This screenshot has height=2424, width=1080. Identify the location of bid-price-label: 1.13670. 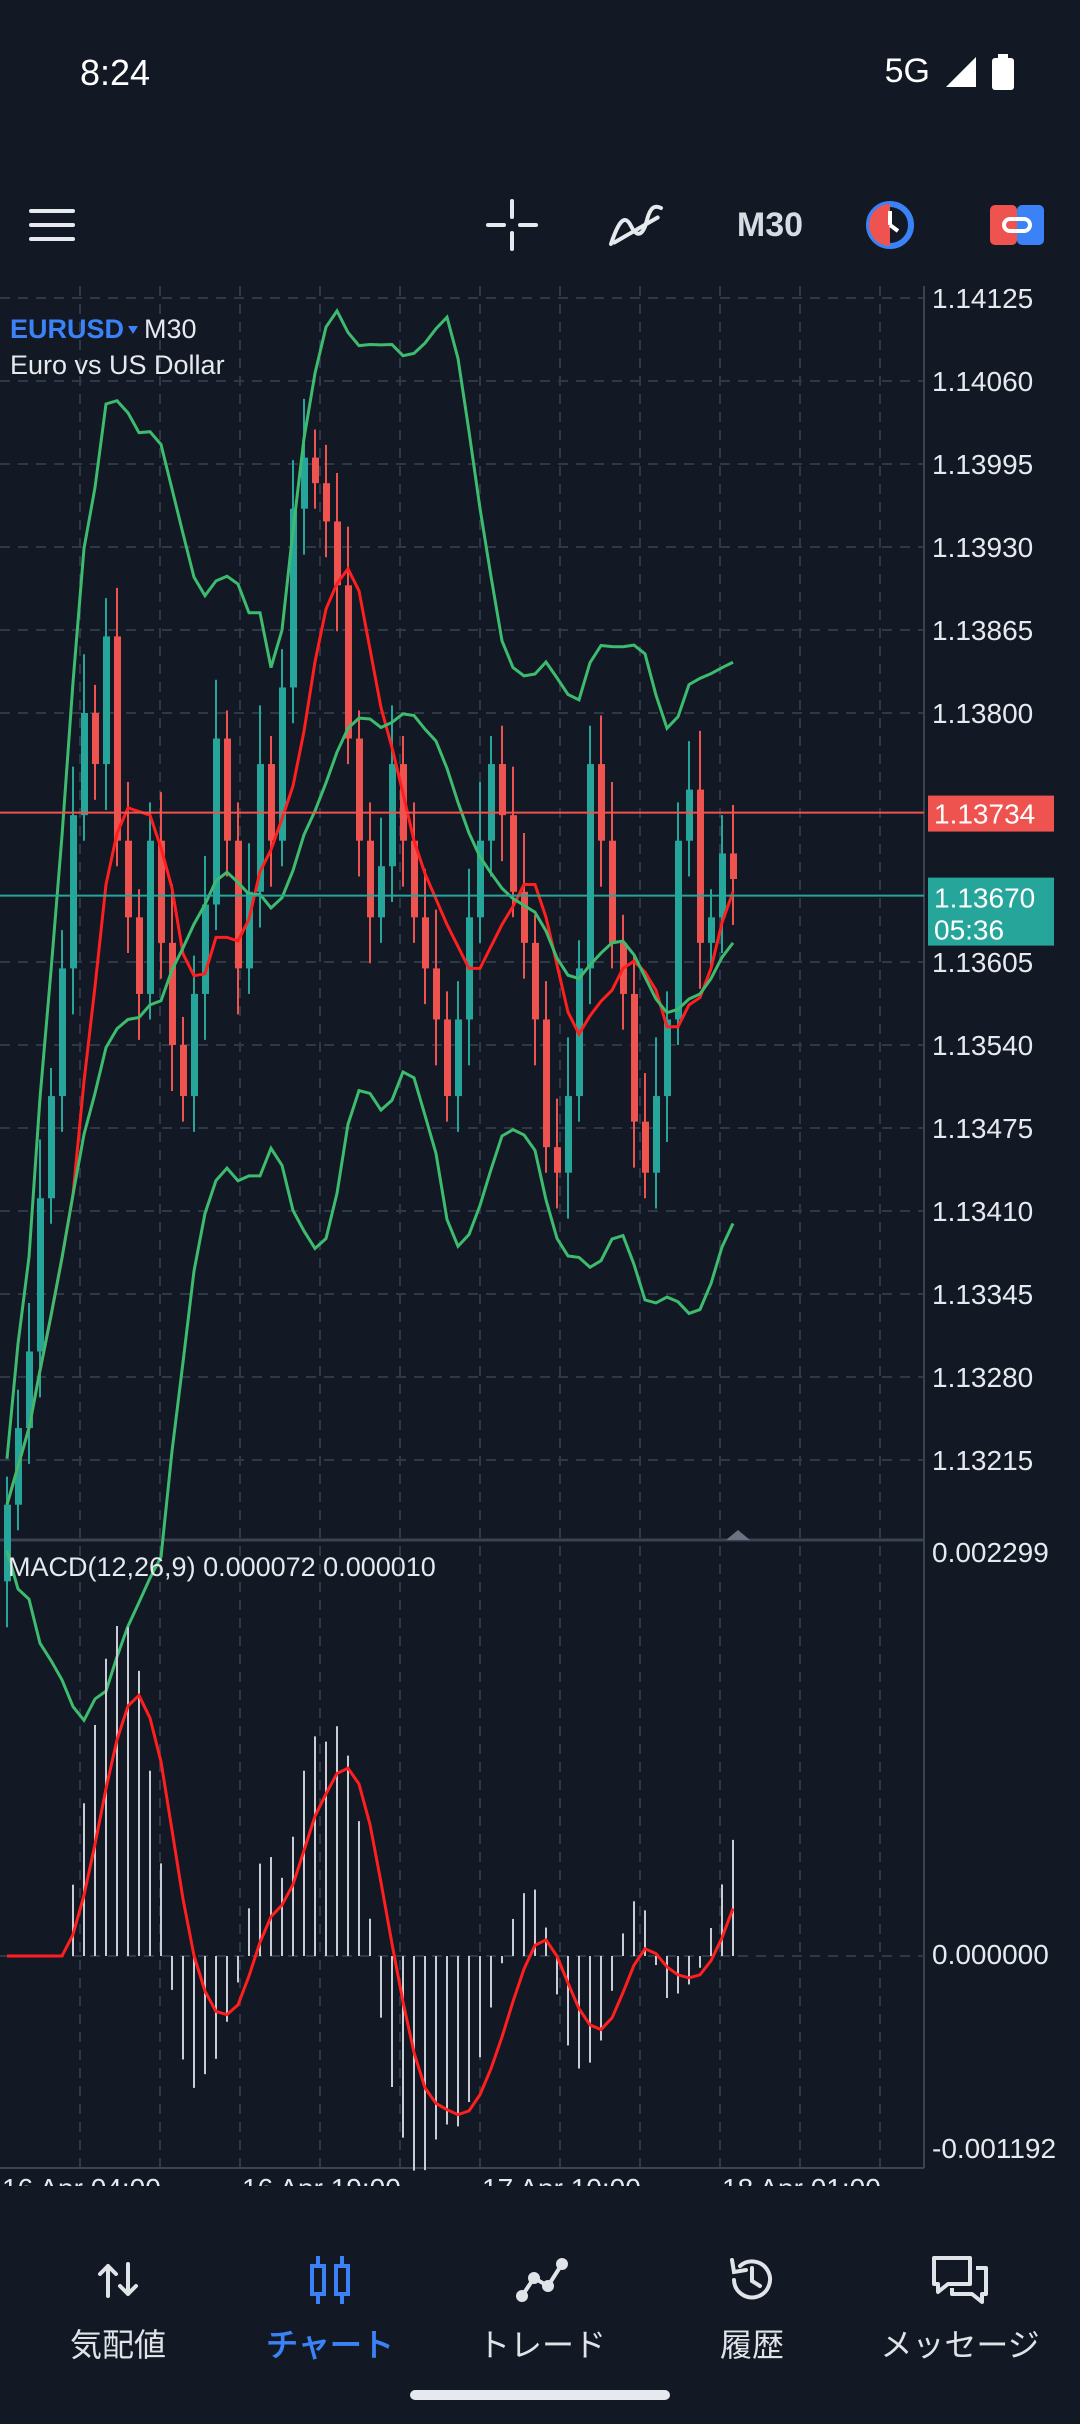
(984, 898).